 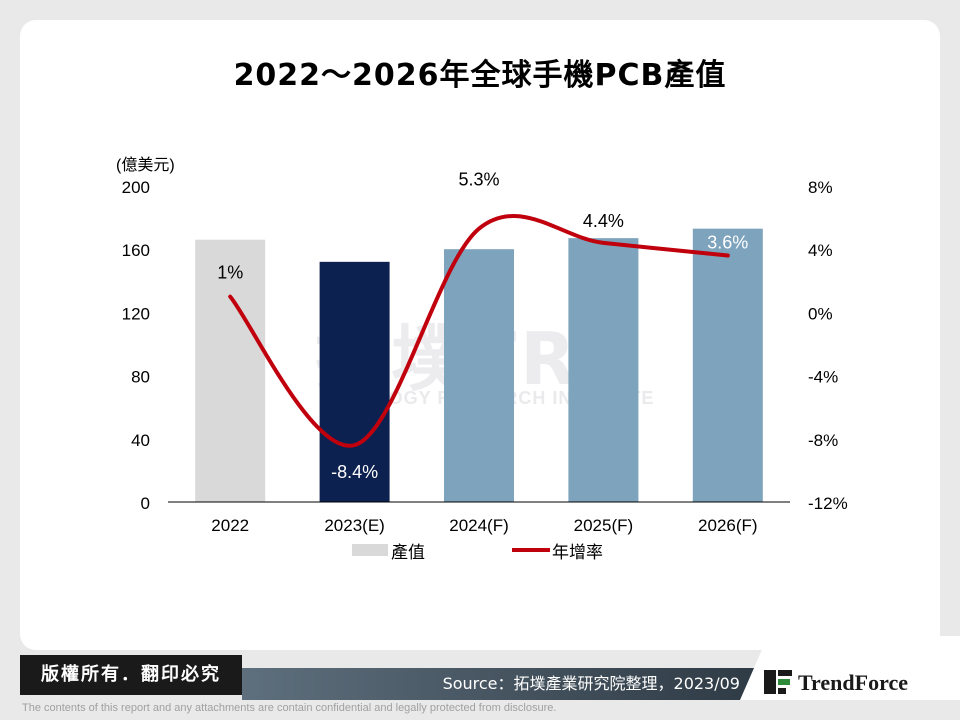 What do you see at coordinates (480, 75) in the screenshot?
I see `chart-title: 2022～2026年全球手機PCB產值` at bounding box center [480, 75].